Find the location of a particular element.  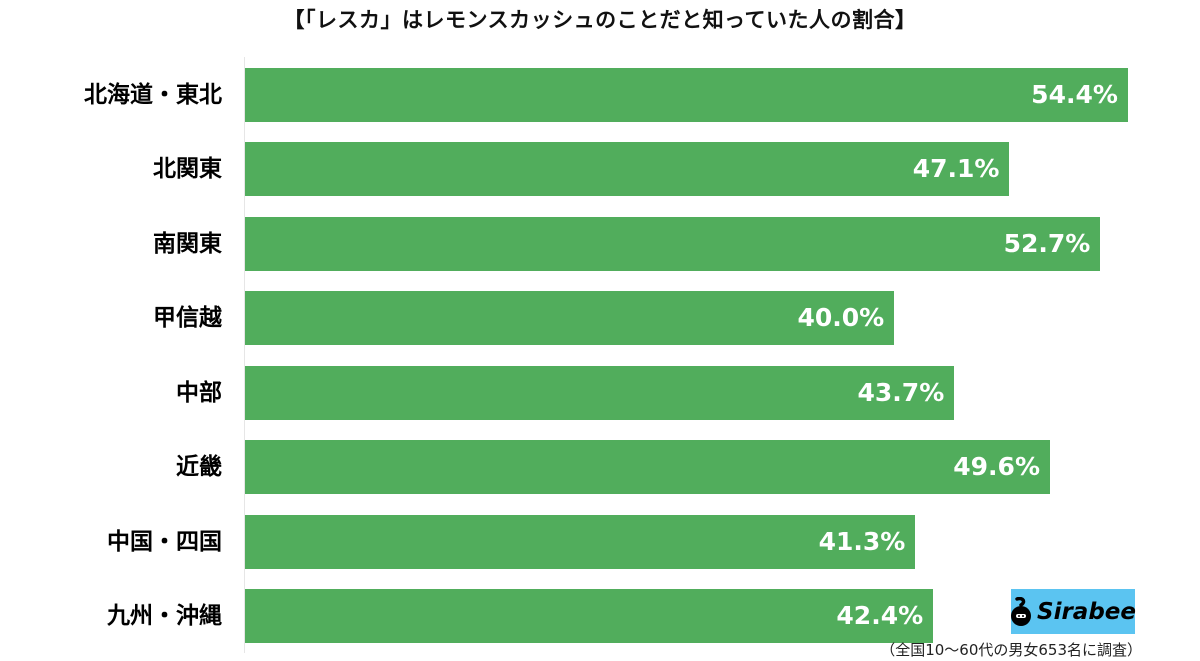

bar: 52.7% is located at coordinates (673, 244).